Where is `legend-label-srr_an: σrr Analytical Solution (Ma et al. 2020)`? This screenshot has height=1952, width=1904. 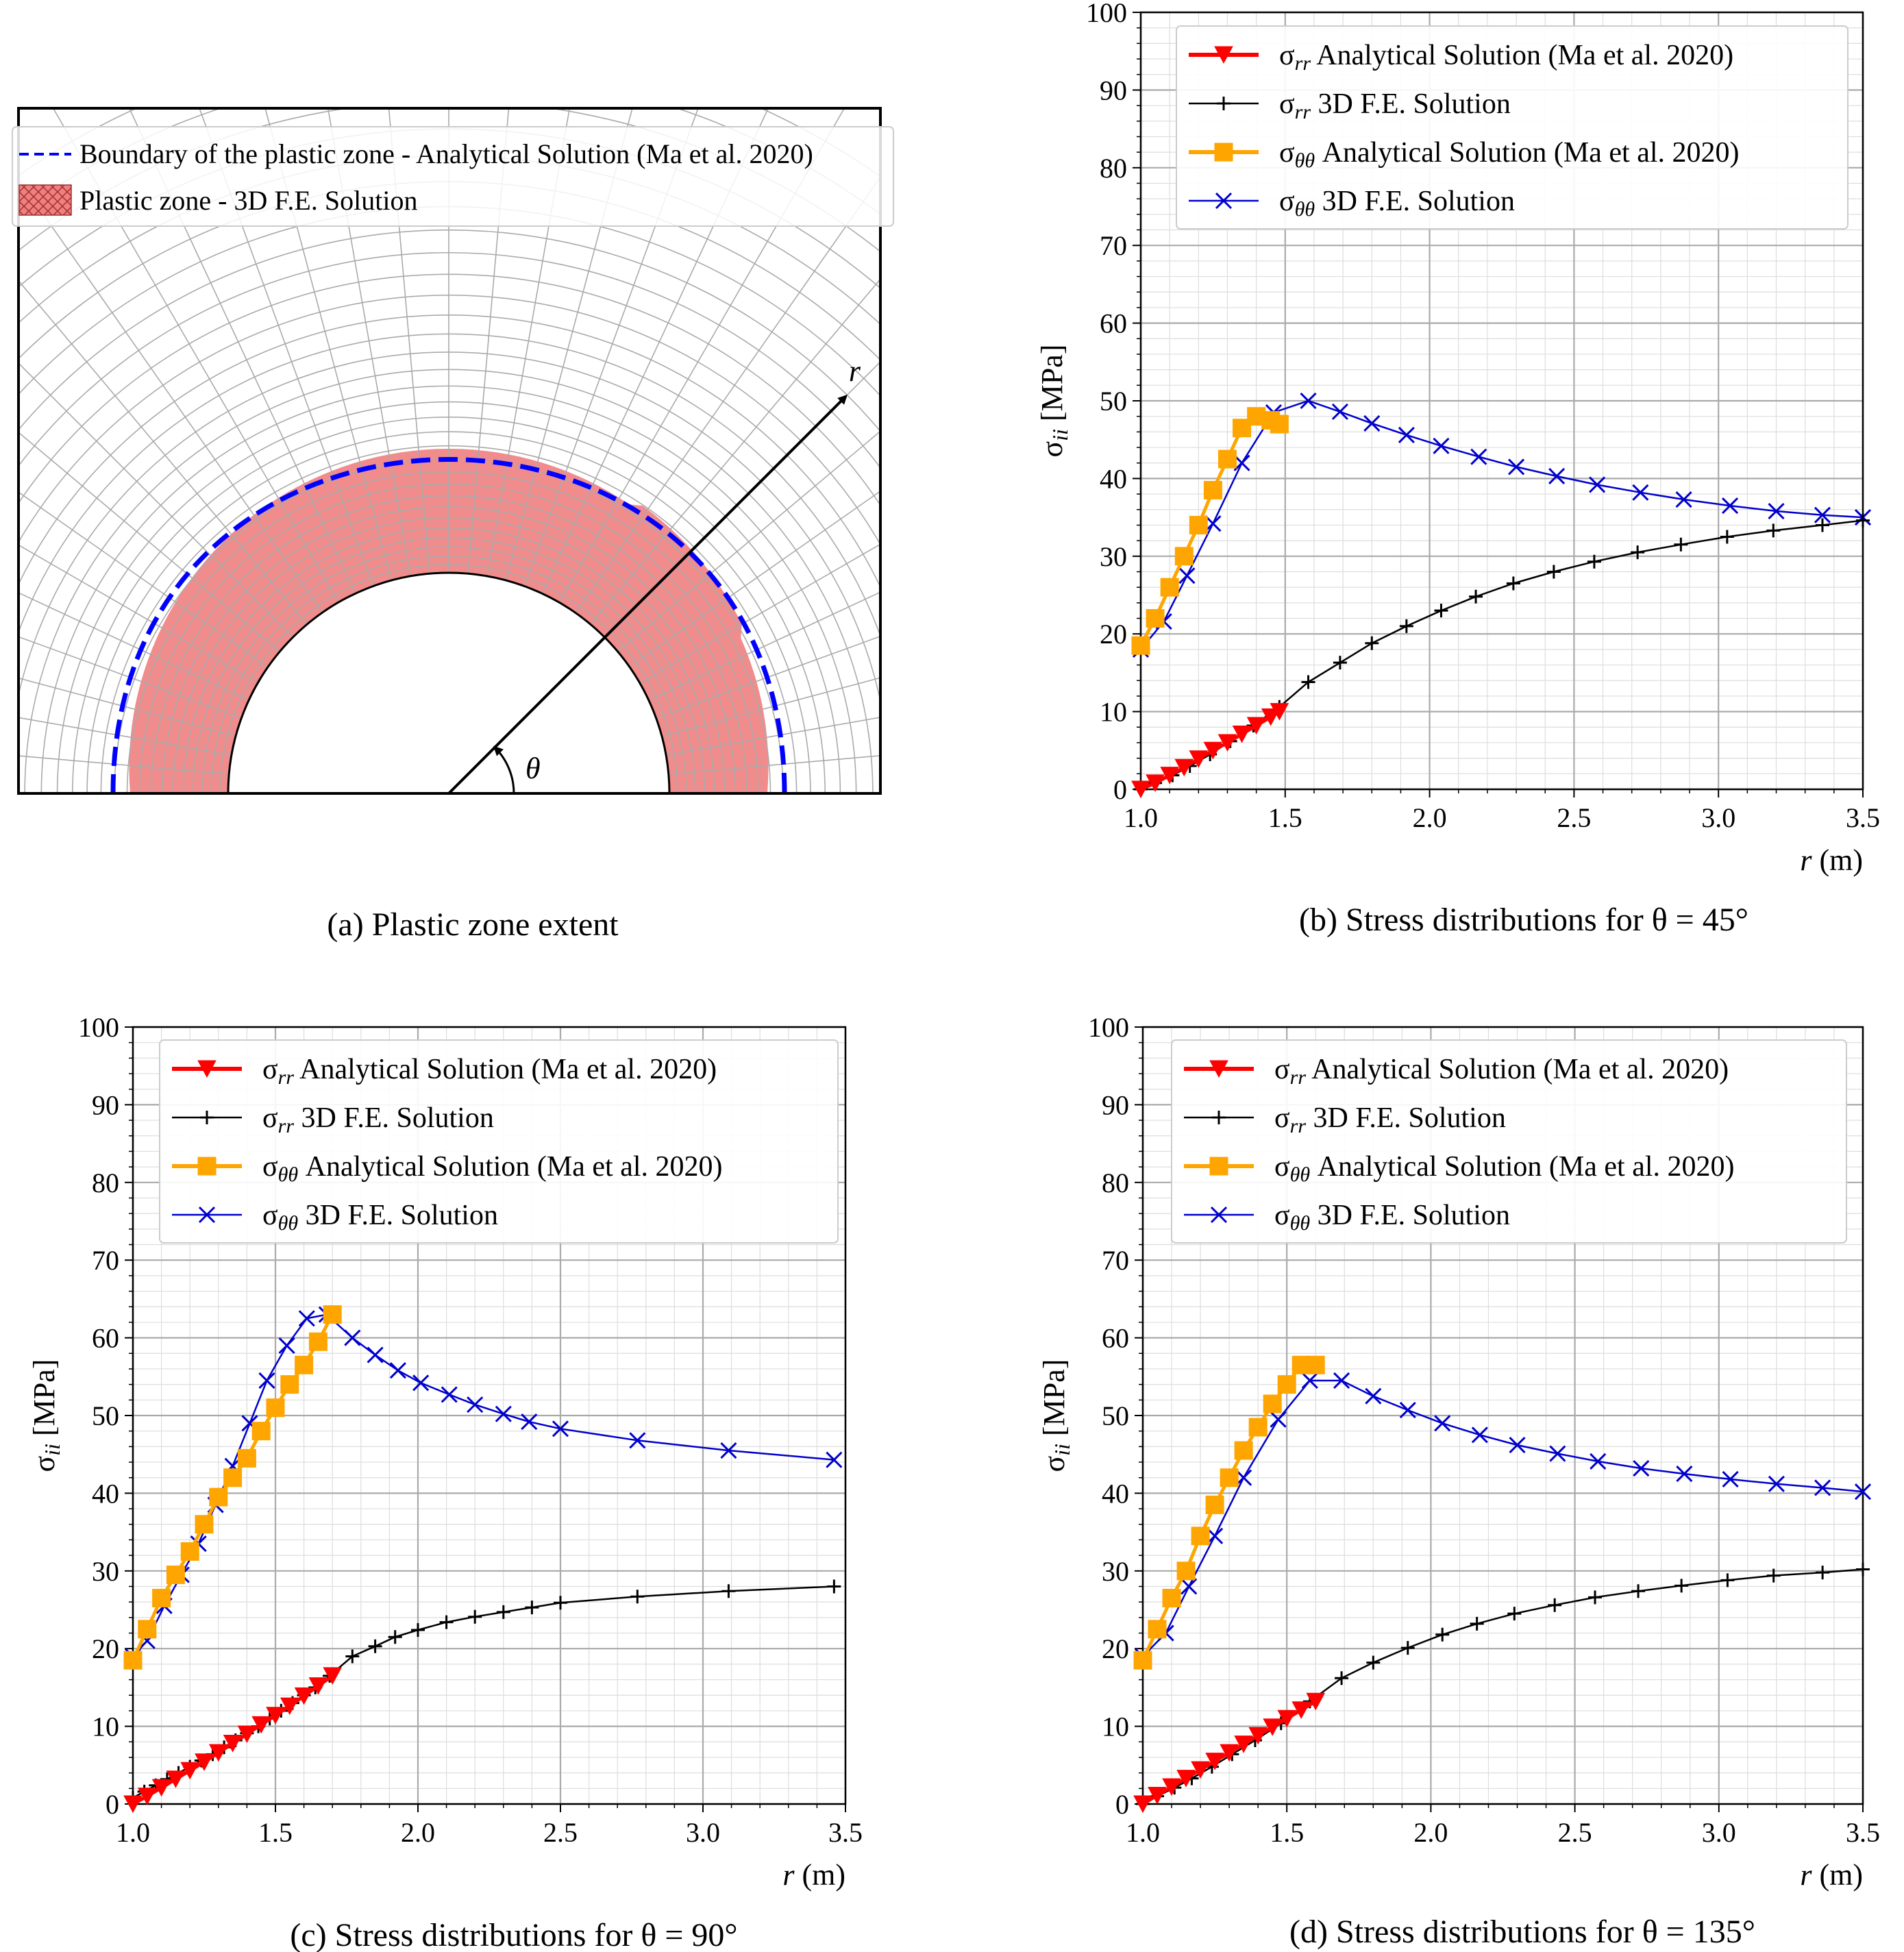
legend-label-srr_an: σrr Analytical Solution (Ma et al. 2020) is located at coordinates (1506, 57).